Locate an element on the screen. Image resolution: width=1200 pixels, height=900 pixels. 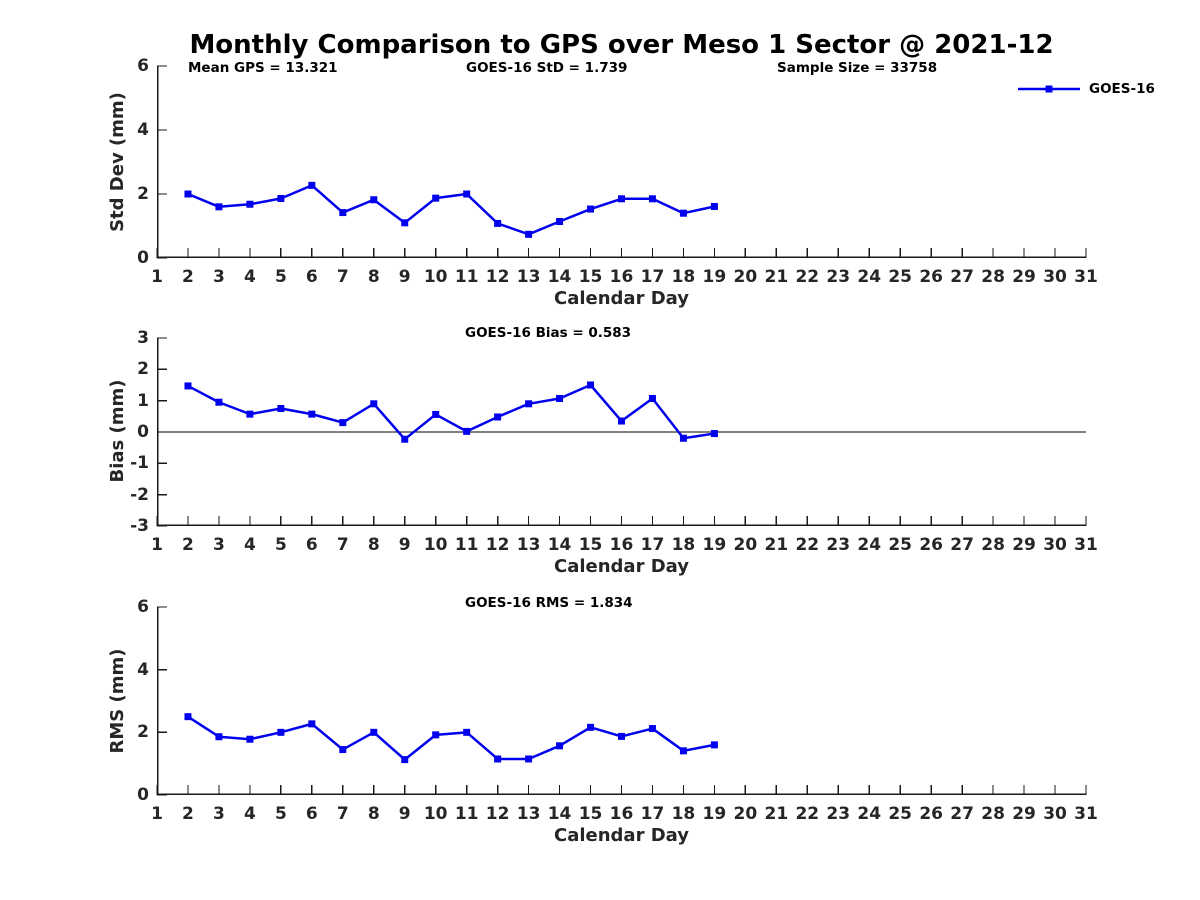
x-tick-label: 4 is located at coordinates (249, 814).